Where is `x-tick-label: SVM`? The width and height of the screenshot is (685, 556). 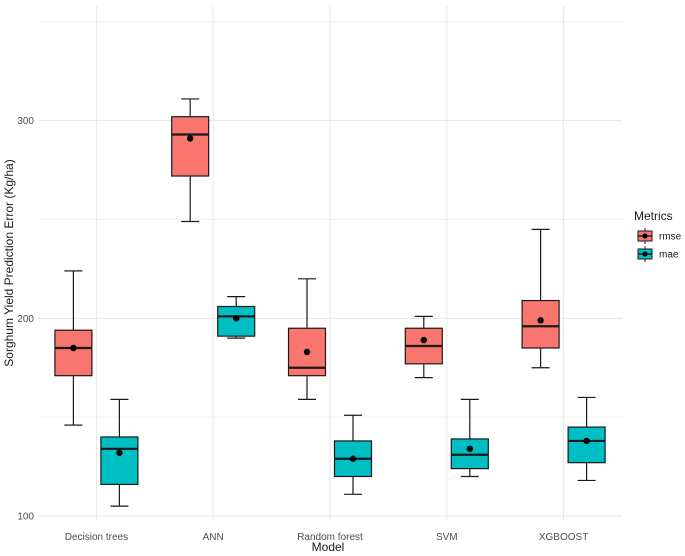
x-tick-label: SVM is located at coordinates (447, 537).